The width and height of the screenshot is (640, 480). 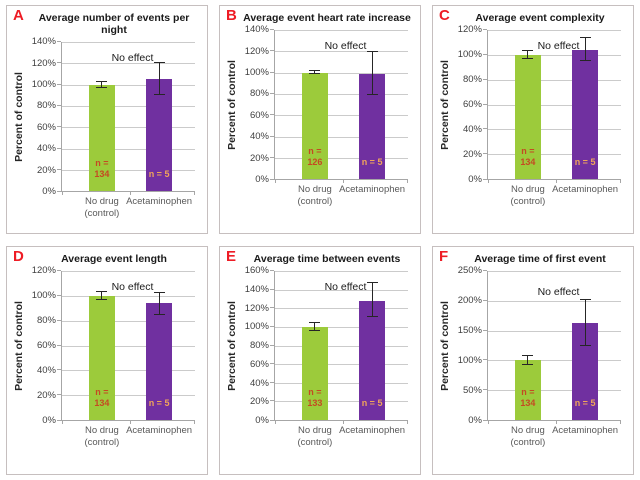 What do you see at coordinates (540, 18) in the screenshot?
I see `chart-title: Average event complexity` at bounding box center [540, 18].